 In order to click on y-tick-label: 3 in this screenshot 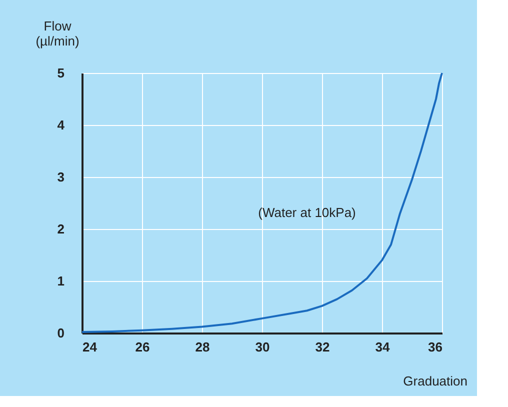, I will do `click(60, 177)`.